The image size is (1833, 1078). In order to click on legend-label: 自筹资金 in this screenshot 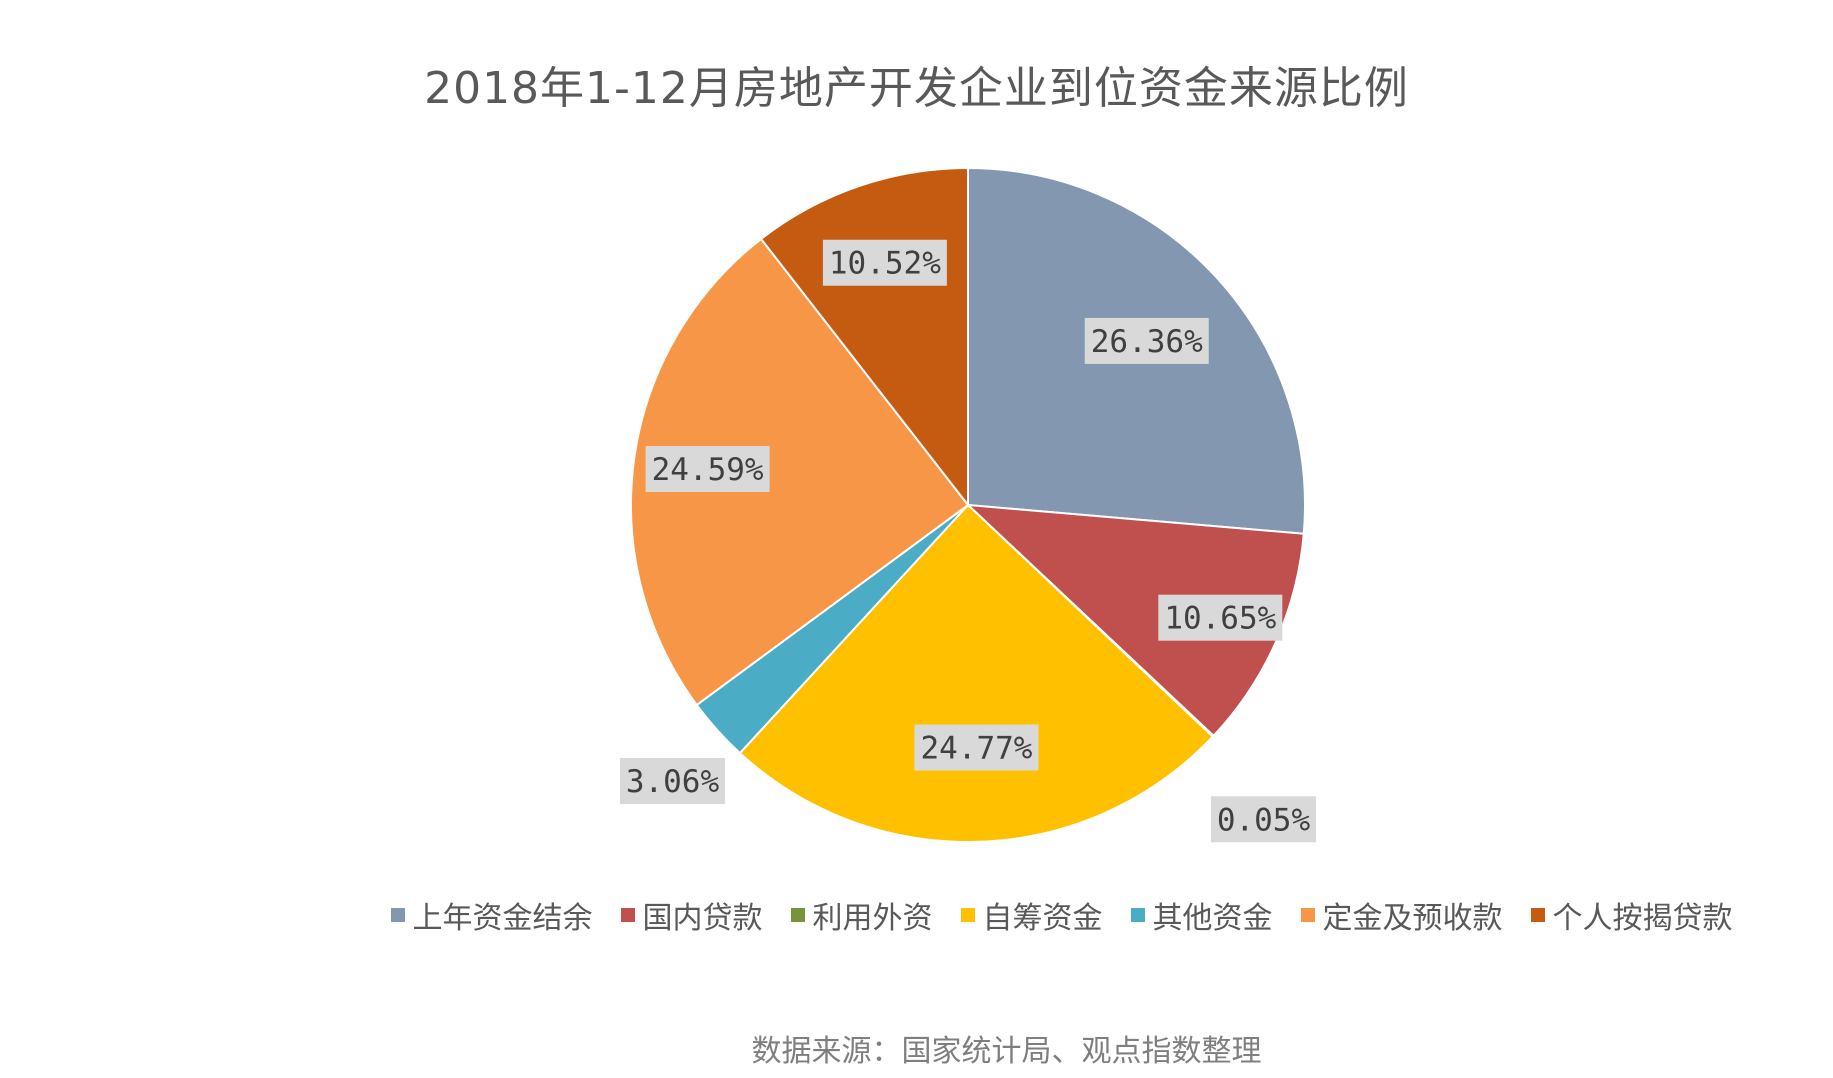, I will do `click(1042, 918)`.